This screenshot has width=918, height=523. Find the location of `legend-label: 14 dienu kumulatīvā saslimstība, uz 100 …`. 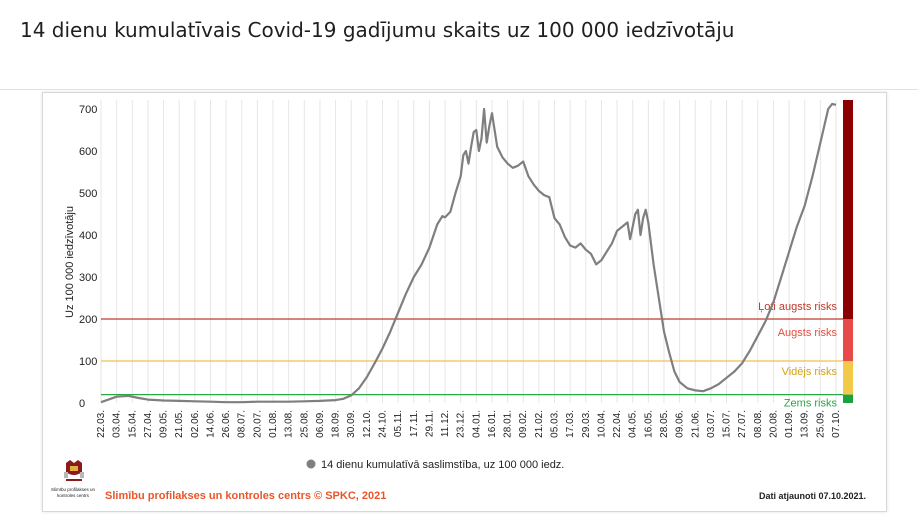

legend-label: 14 dienu kumulatīvā saslimstība, uz 100 … is located at coordinates (442, 465).